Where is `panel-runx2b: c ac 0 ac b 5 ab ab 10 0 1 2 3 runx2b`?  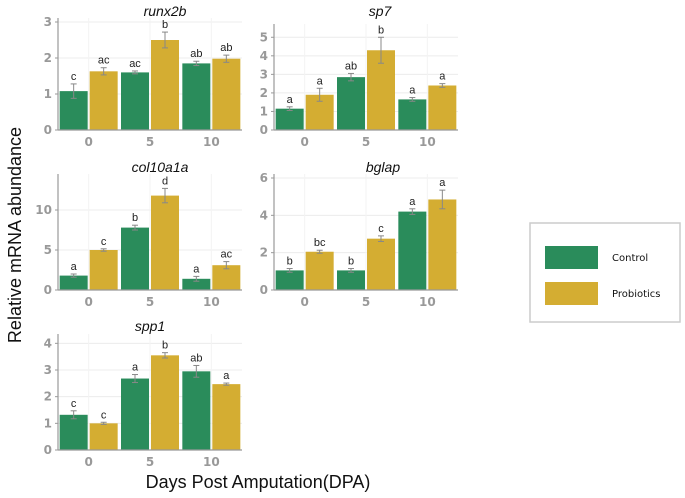 panel-runx2b: c ac 0 ac b 5 ab ab 10 0 1 2 3 runx2b is located at coordinates (143, 76).